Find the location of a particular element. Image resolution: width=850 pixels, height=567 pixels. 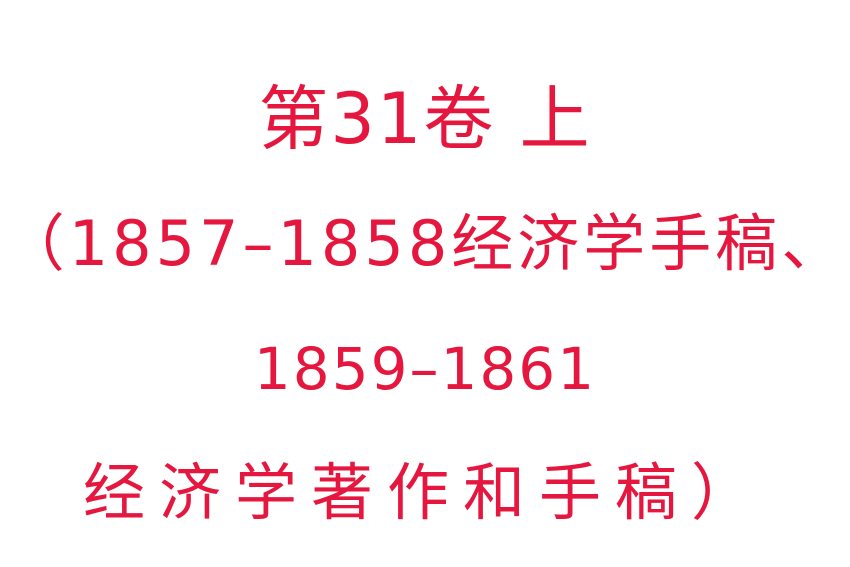

volume-title: 第31卷 上 is located at coordinates (425, 119).